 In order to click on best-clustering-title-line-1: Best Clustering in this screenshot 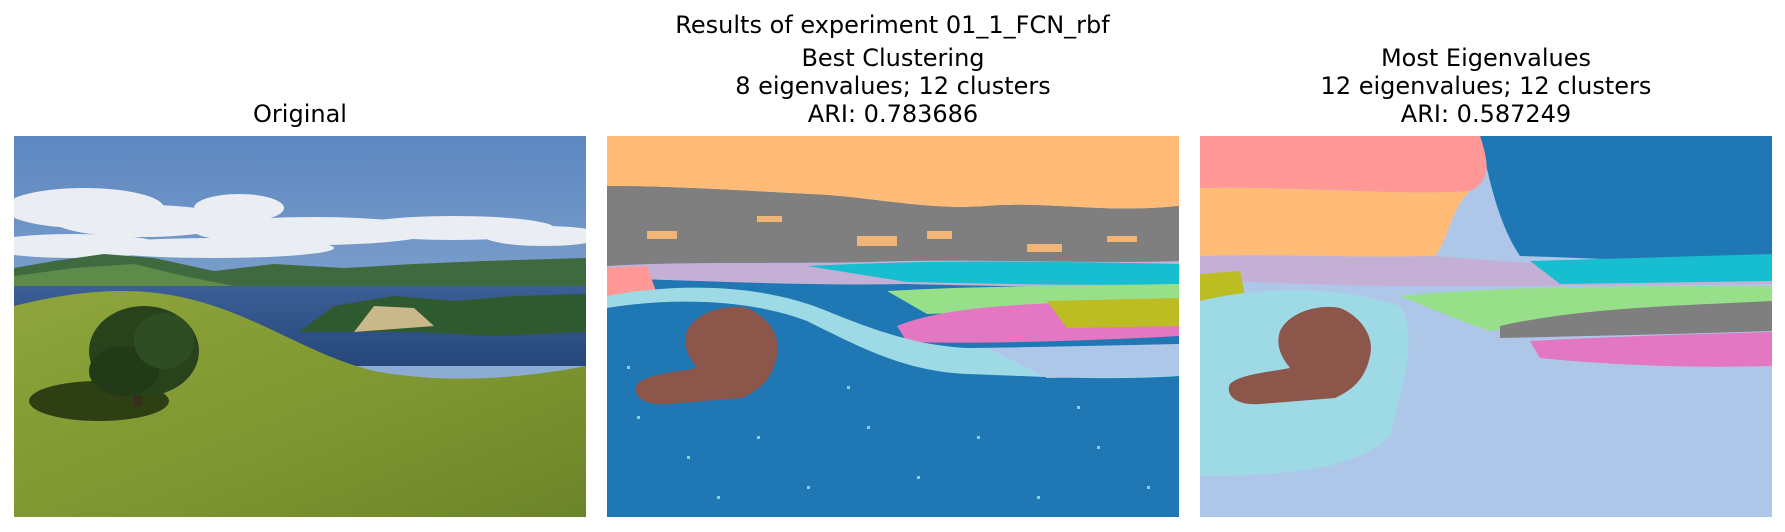, I will do `click(893, 58)`.